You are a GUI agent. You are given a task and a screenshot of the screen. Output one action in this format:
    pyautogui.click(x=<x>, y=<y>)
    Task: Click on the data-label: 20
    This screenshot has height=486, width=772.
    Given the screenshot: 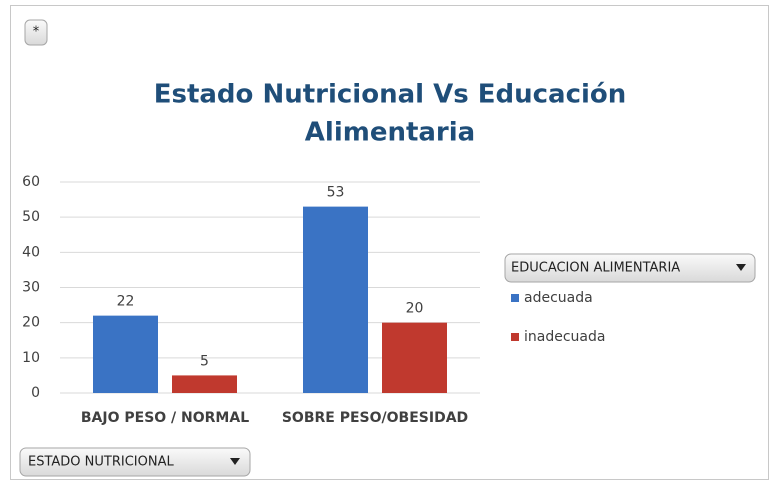 What is the action you would take?
    pyautogui.click(x=415, y=309)
    